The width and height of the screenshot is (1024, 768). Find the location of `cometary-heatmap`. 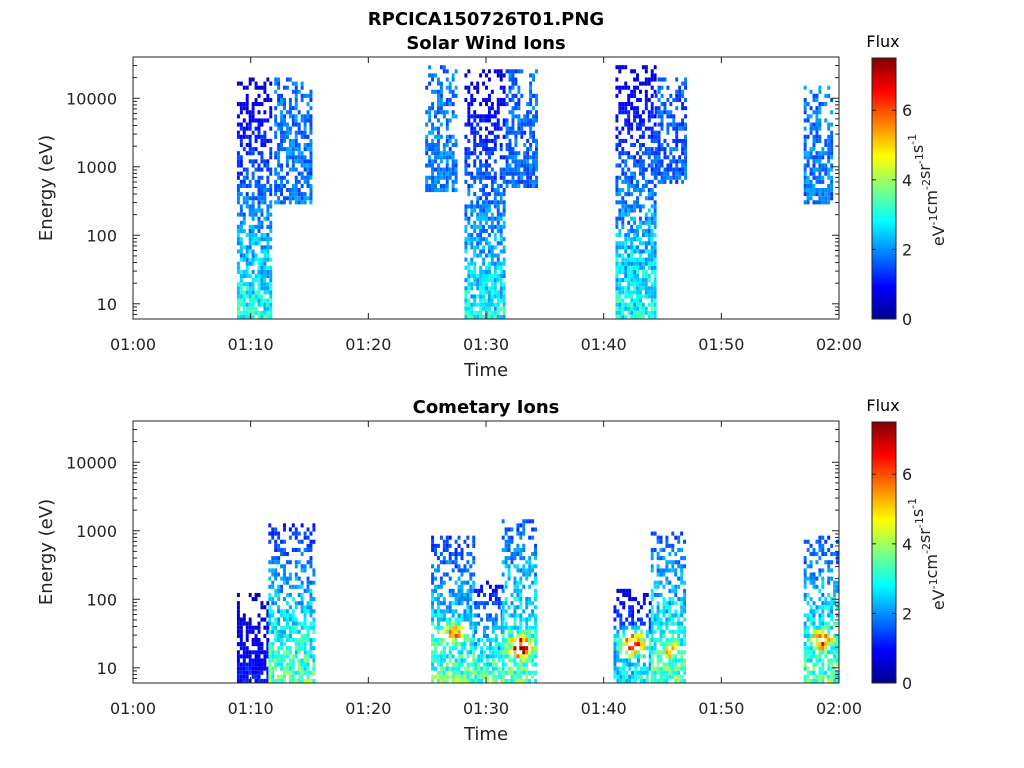

cometary-heatmap is located at coordinates (537, 601).